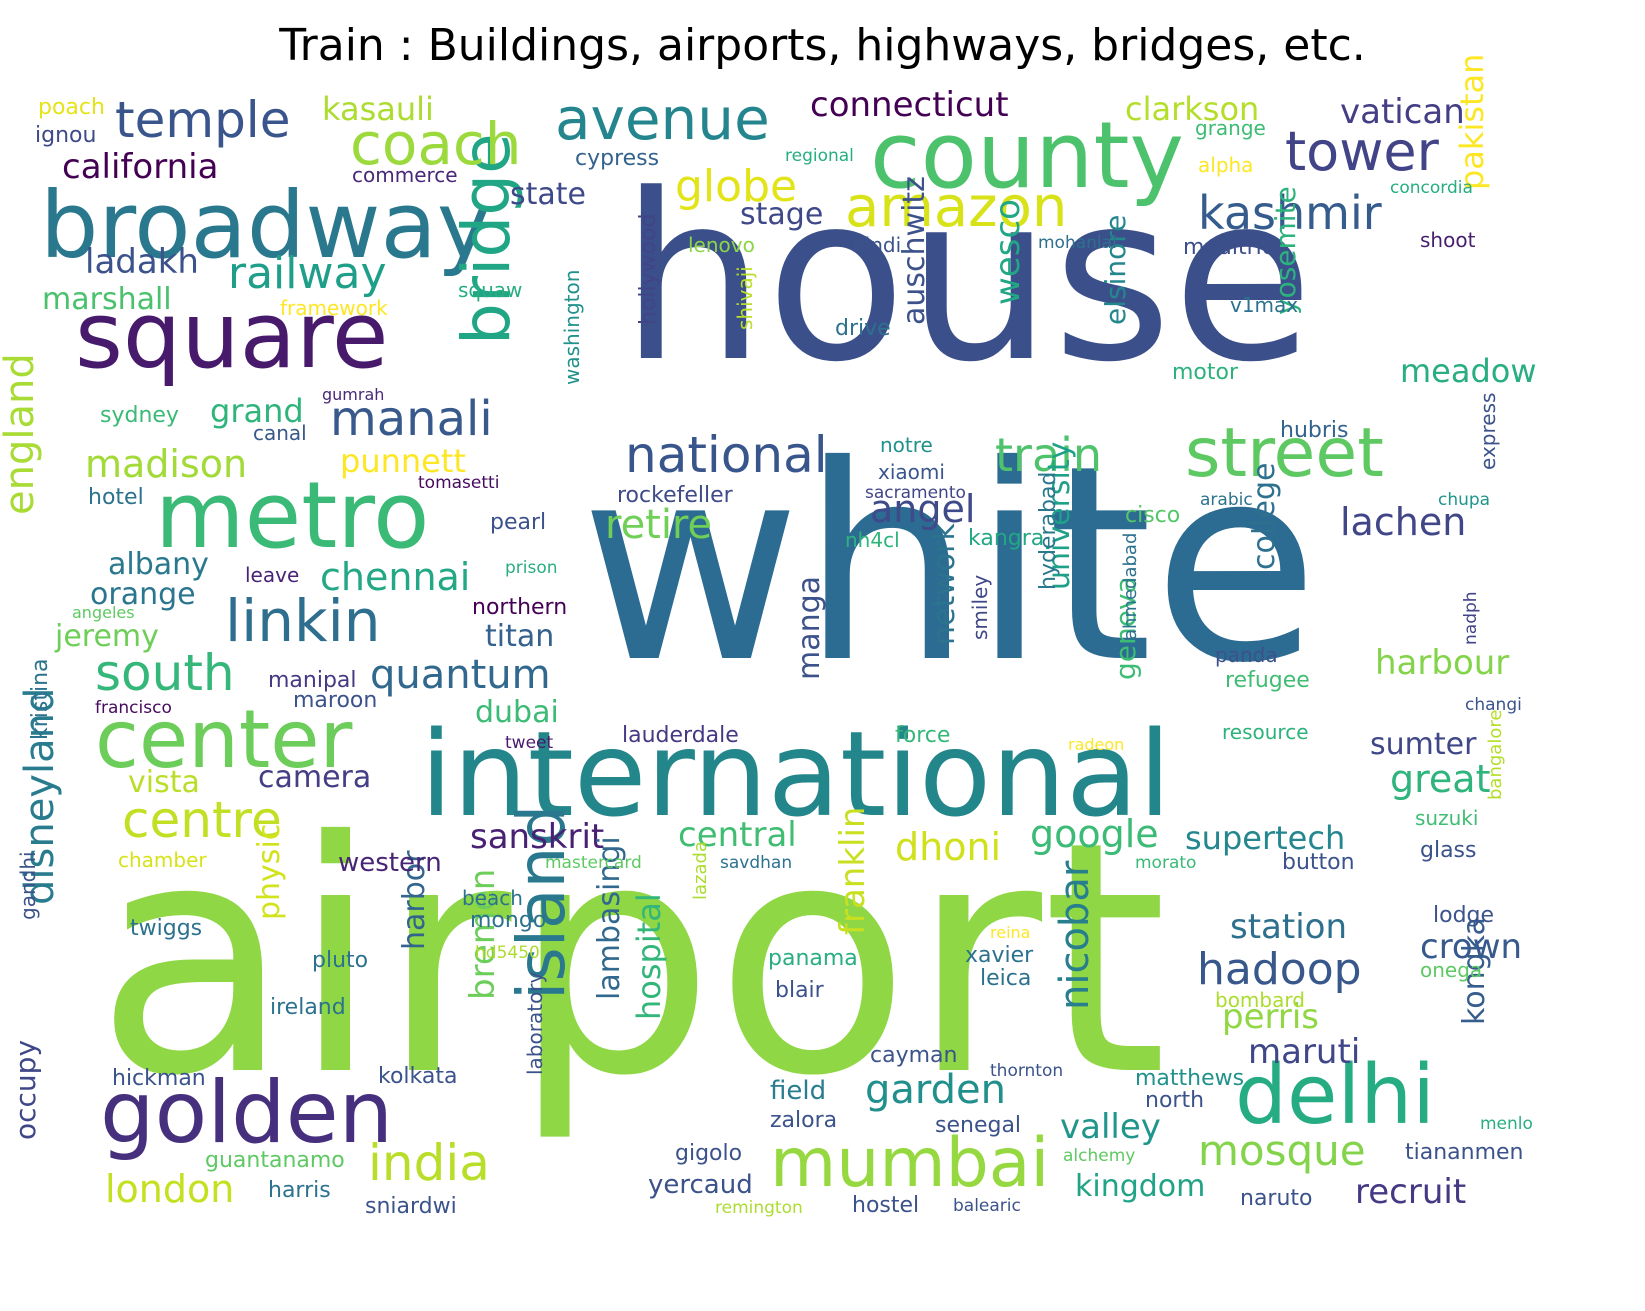 This screenshot has width=1645, height=1311. Describe the element at coordinates (804, 1120) in the screenshot. I see `word-zalora: zalora` at that location.